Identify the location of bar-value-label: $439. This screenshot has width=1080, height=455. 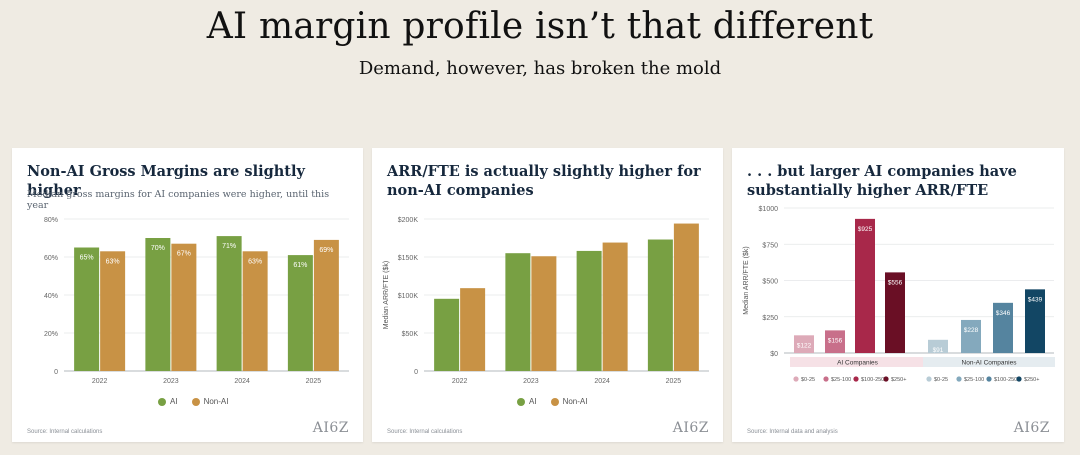
(1035, 299).